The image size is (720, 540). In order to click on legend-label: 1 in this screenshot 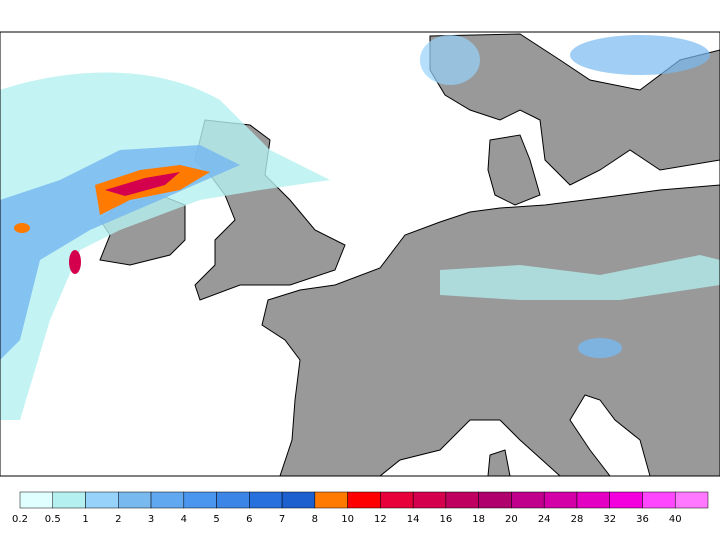, I will do `click(85, 519)`.